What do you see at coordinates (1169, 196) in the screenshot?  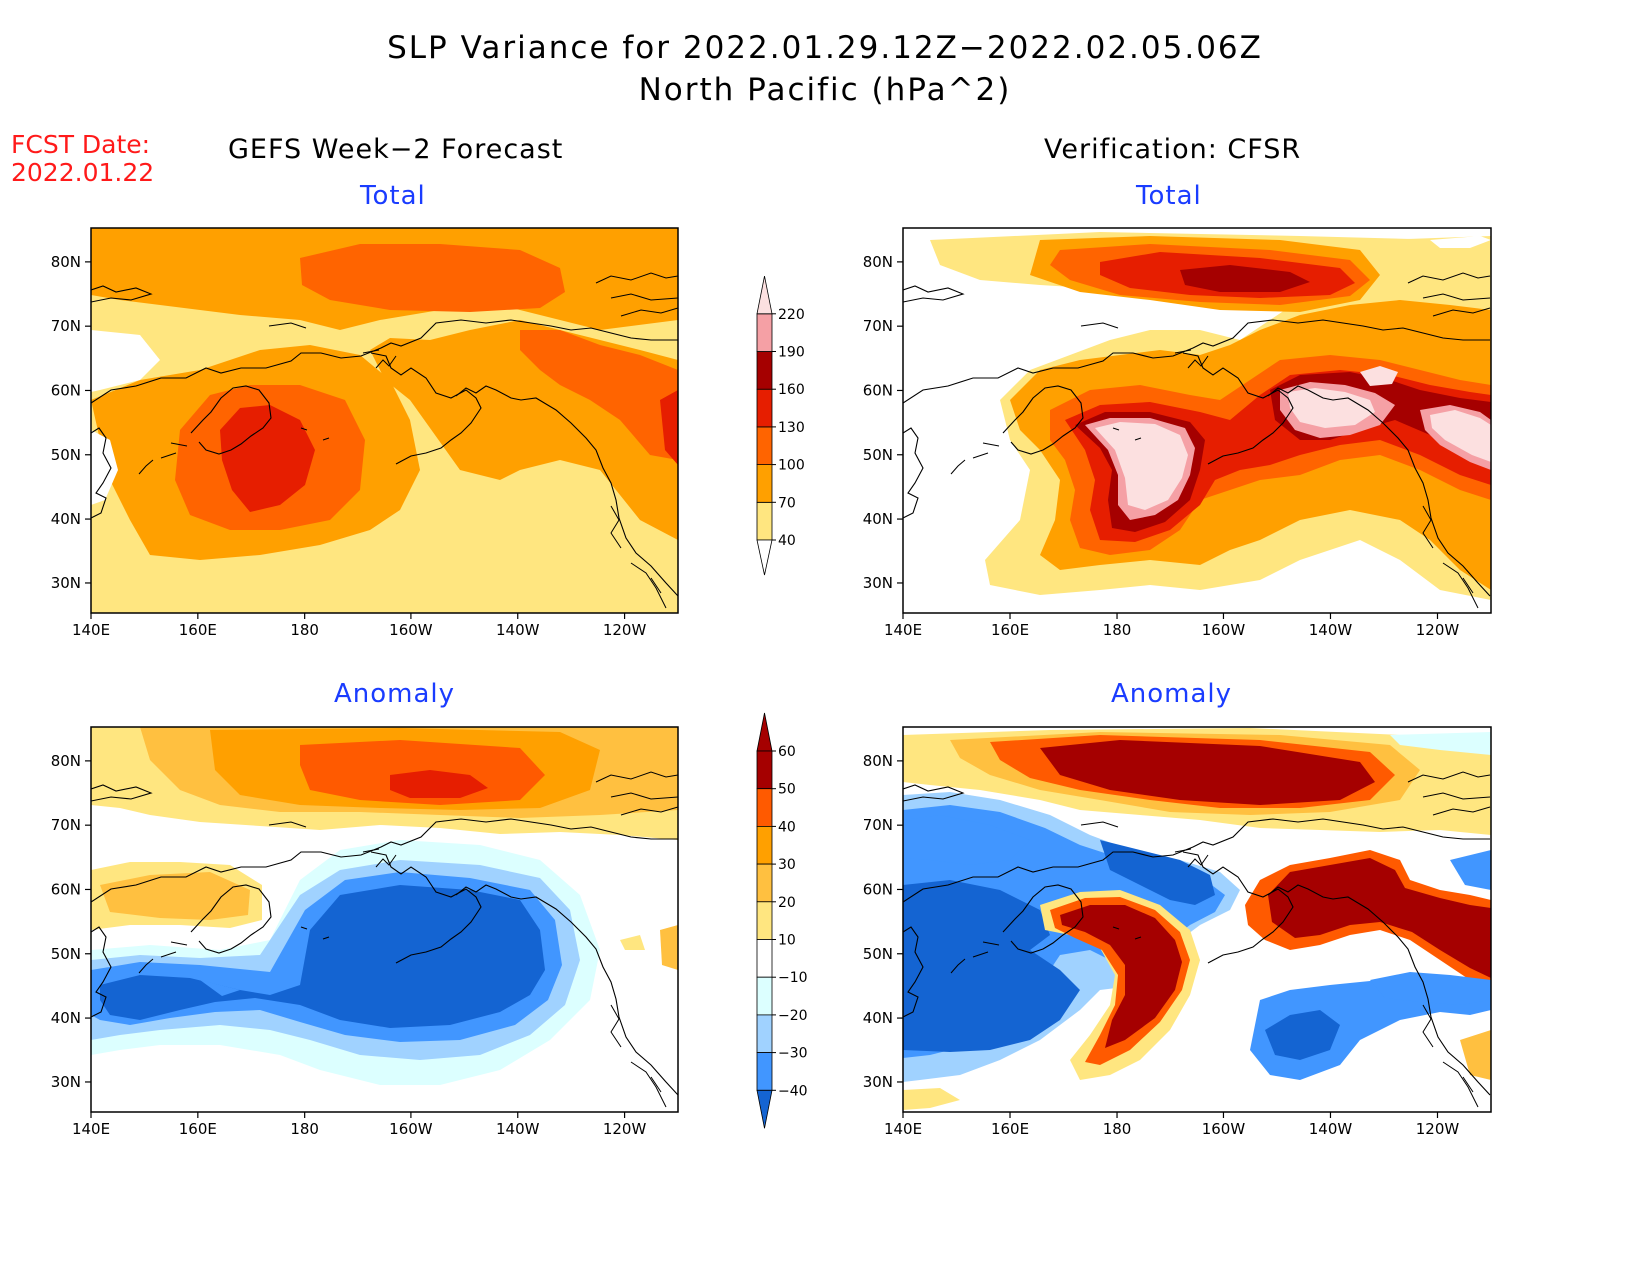 I see `panel-title-top-right: Total` at bounding box center [1169, 196].